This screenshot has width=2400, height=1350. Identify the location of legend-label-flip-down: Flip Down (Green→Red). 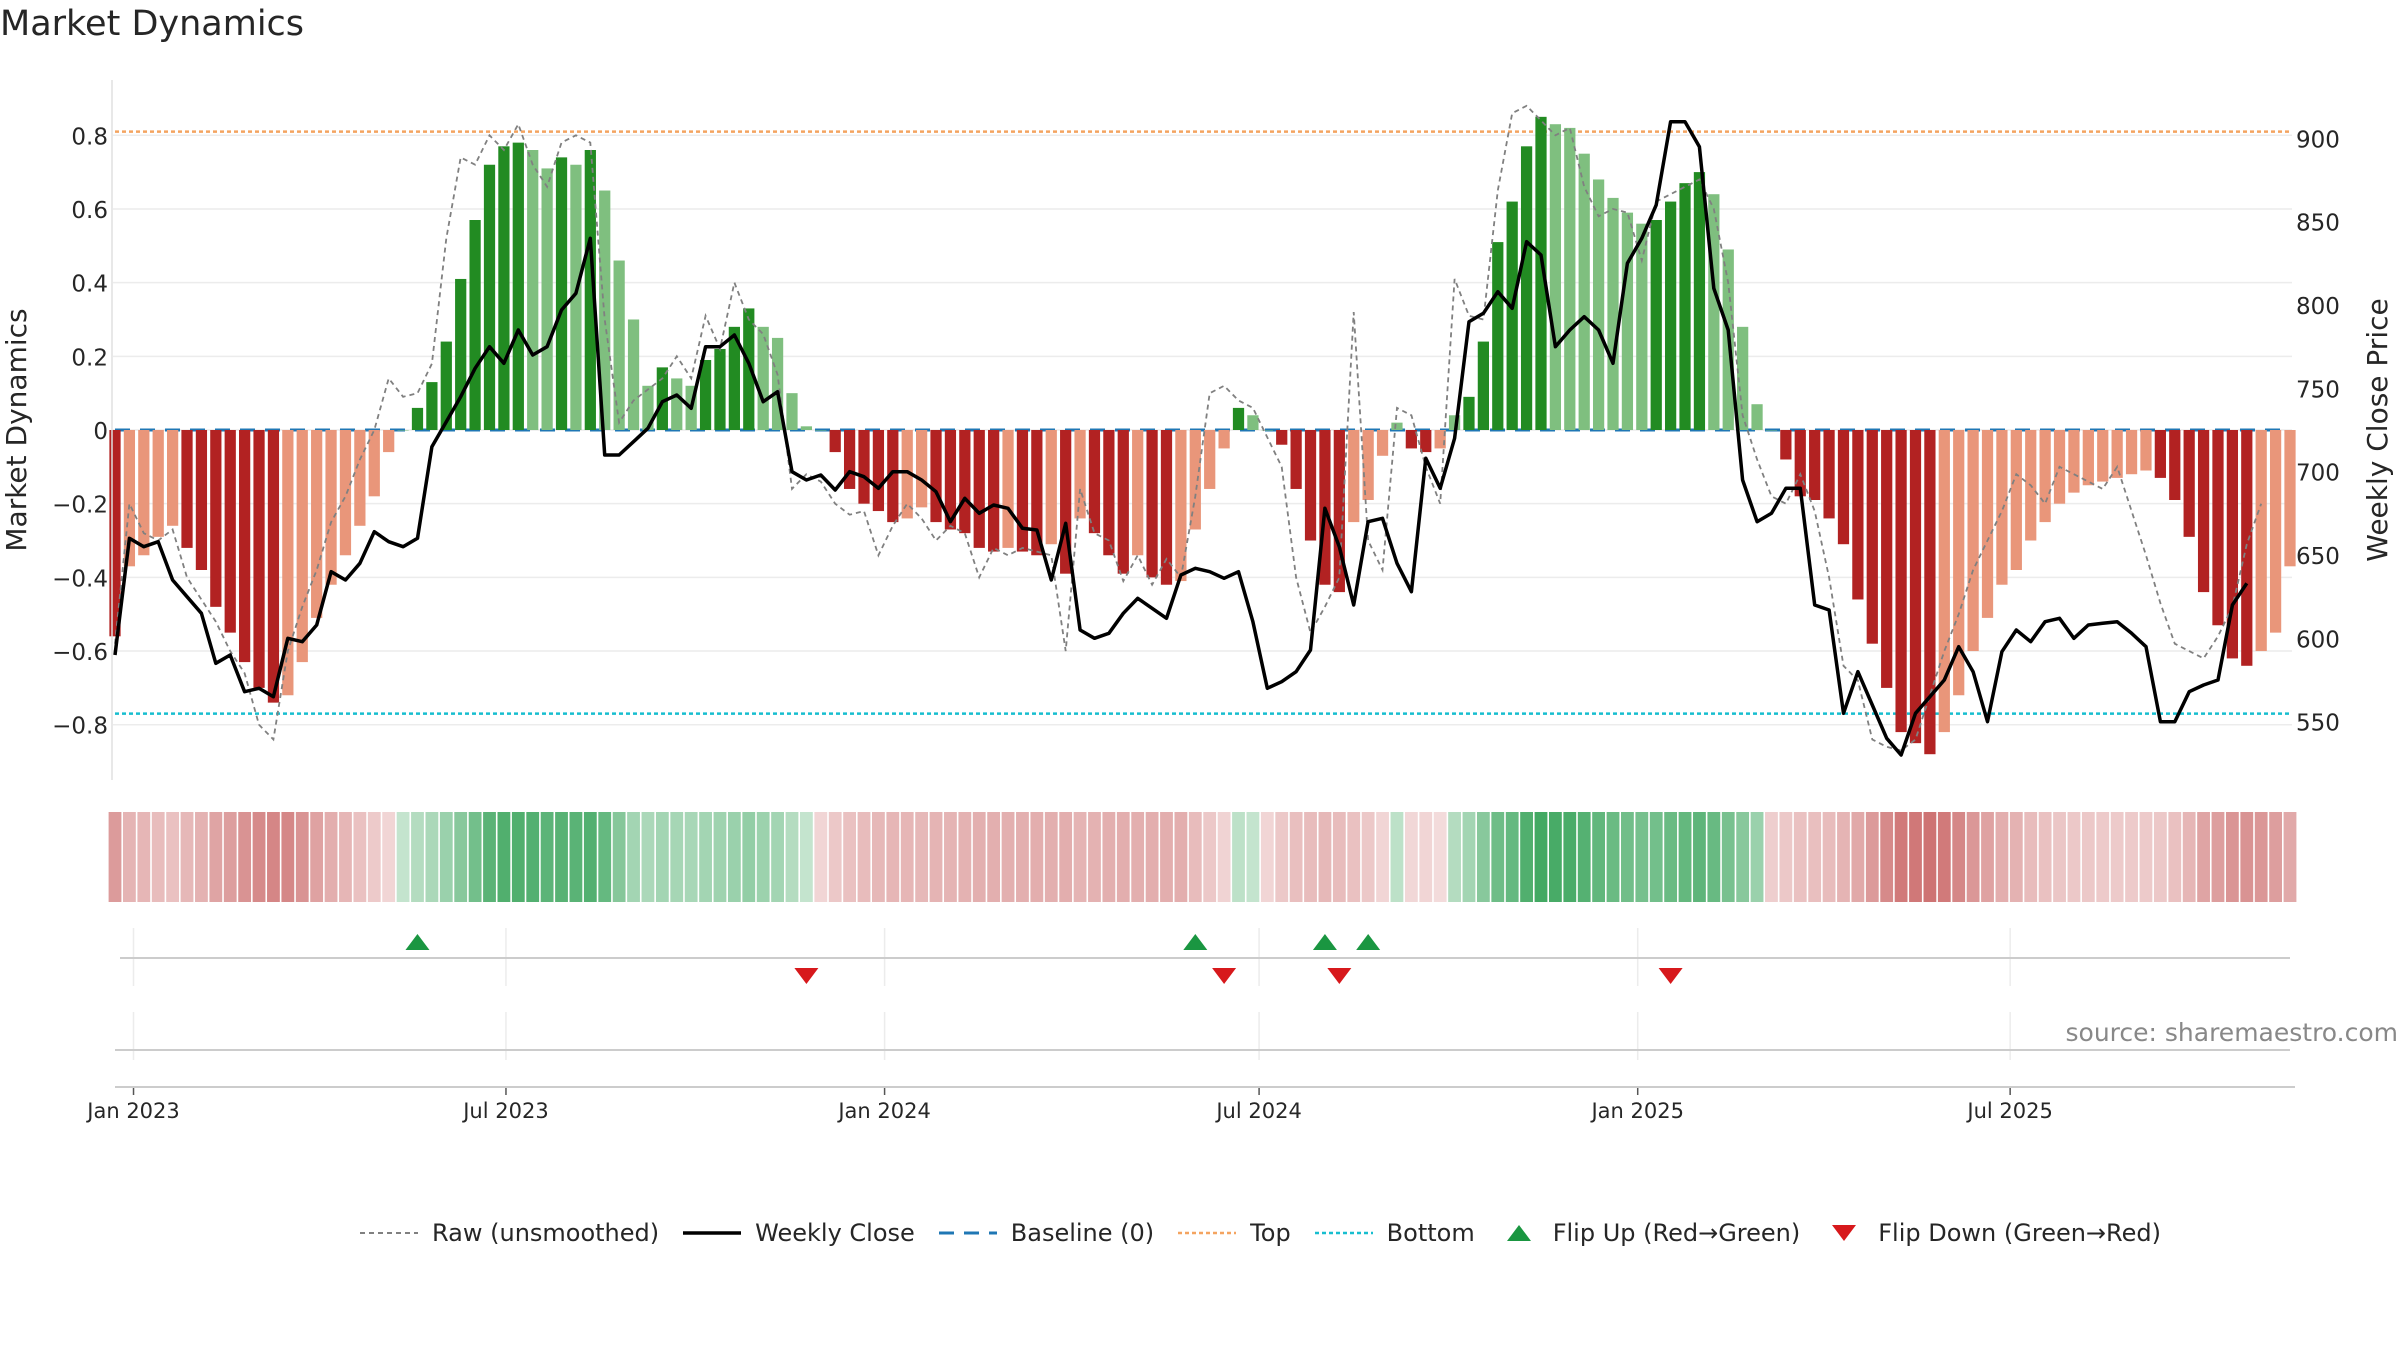
(2019, 1233).